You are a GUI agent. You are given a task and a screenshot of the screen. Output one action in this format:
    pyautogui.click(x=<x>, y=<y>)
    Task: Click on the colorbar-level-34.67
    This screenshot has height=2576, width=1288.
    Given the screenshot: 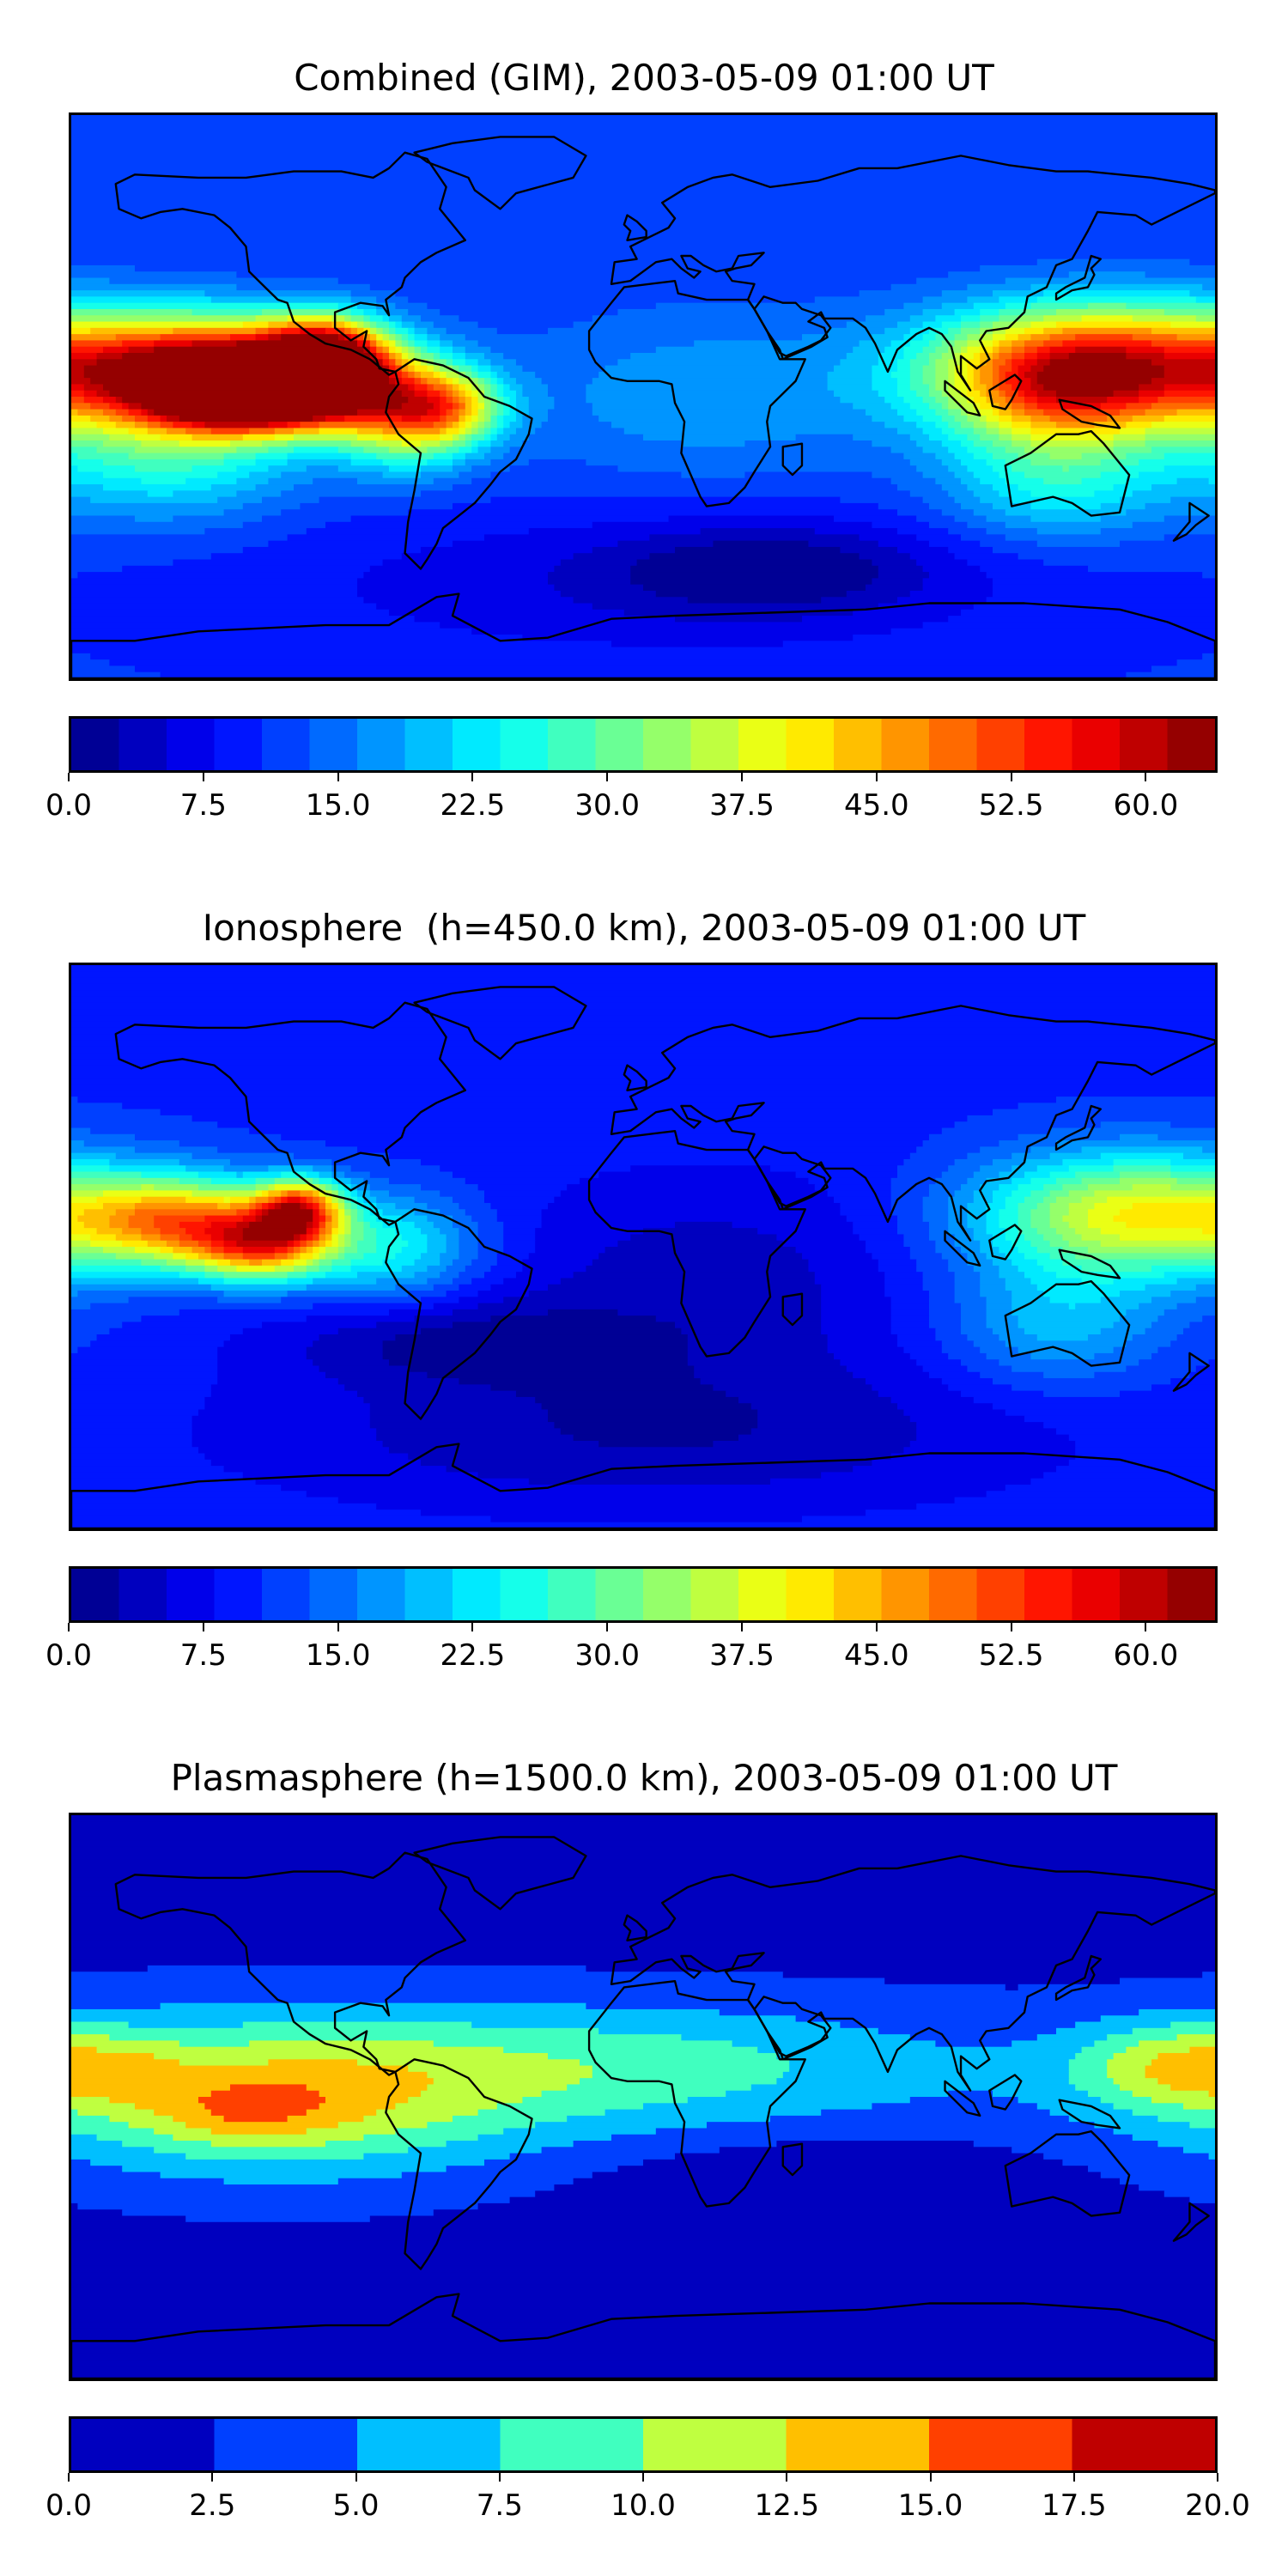 What is the action you would take?
    pyautogui.click(x=715, y=1594)
    